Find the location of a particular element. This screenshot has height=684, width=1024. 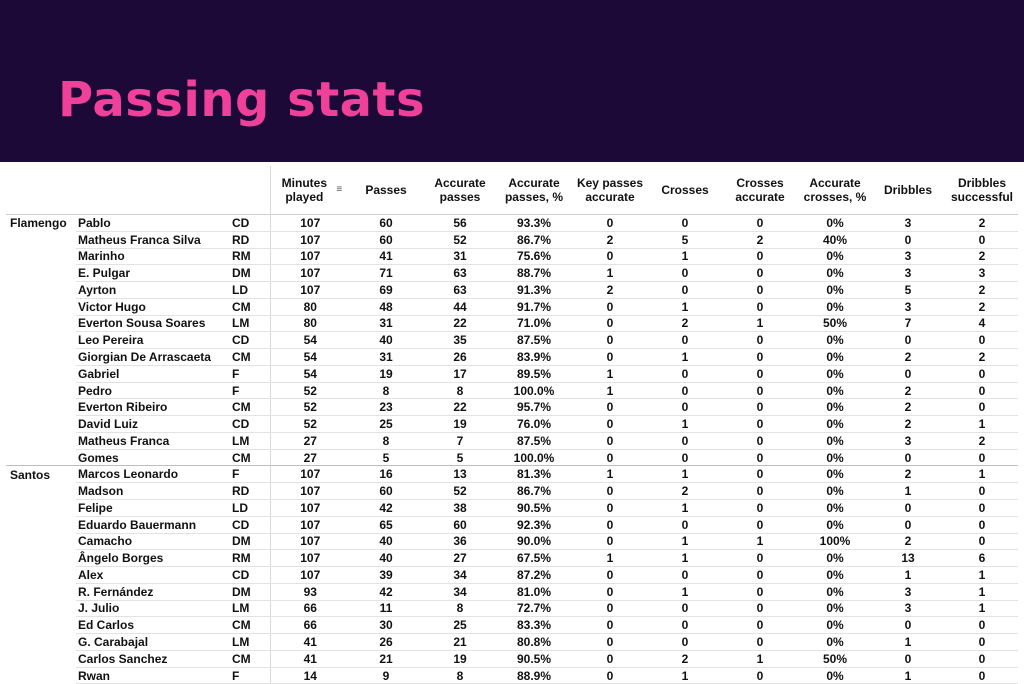

dribbles-cell: 2 is located at coordinates (908, 474).